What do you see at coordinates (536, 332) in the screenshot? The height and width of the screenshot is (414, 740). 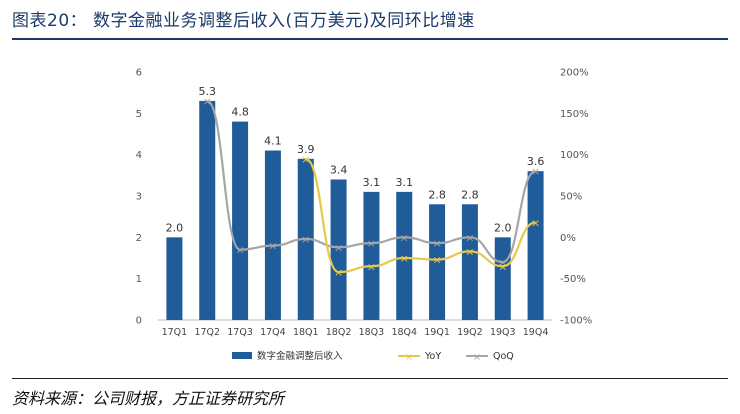 I see `category-label: 19Q4` at bounding box center [536, 332].